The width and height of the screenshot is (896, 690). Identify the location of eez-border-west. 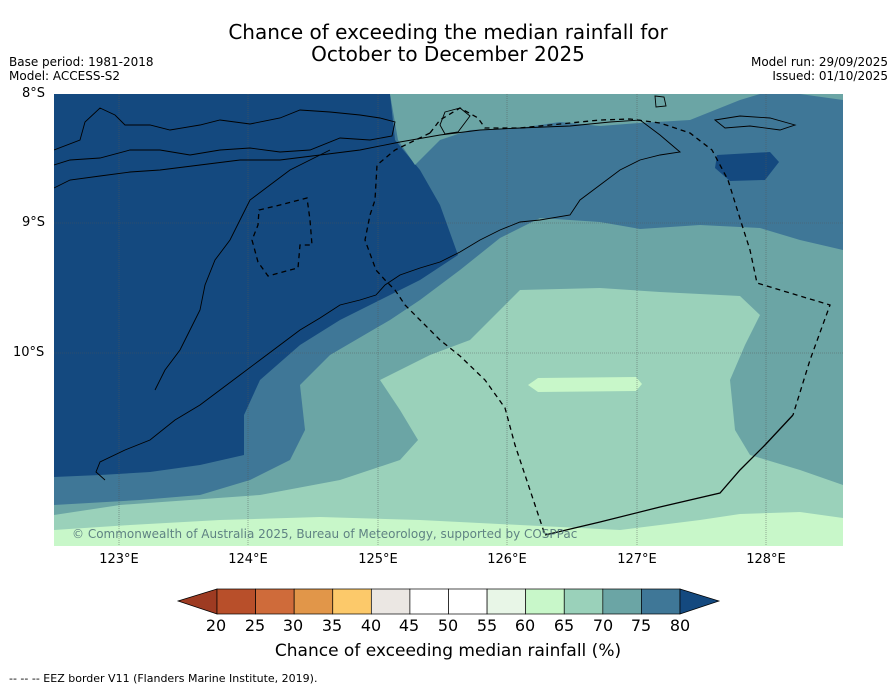
(455, 334).